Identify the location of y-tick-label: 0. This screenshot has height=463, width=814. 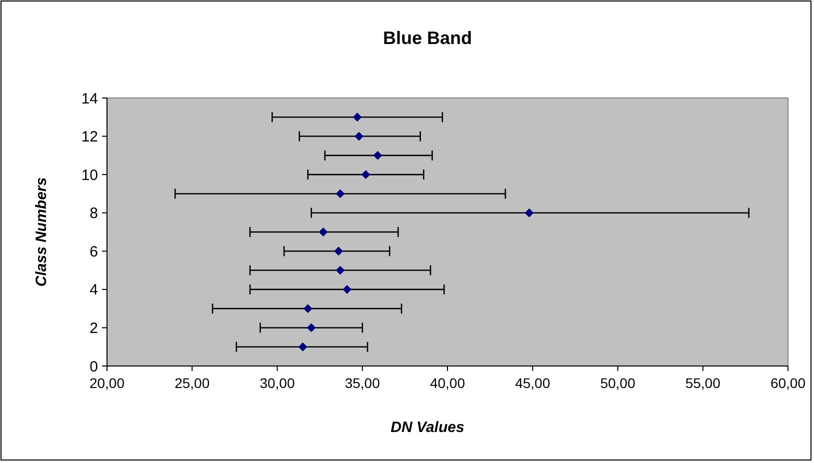
(94, 367).